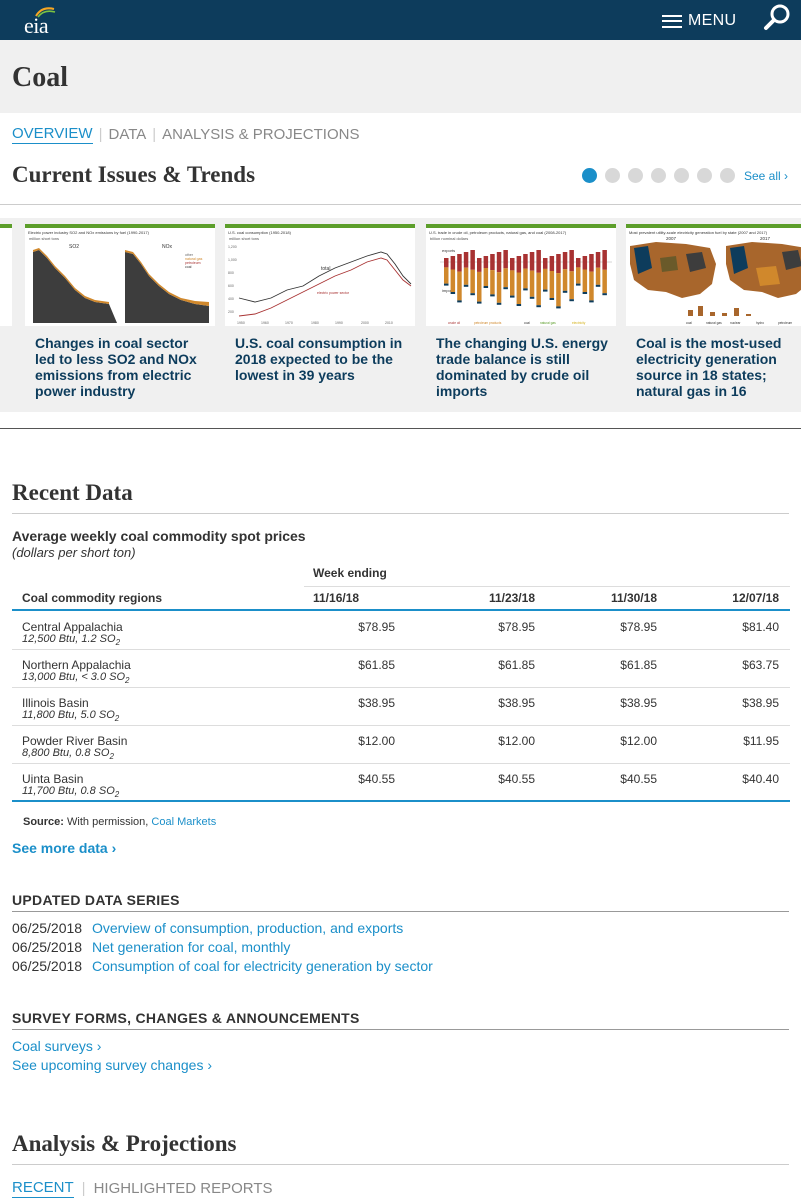 The image size is (801, 1200). I want to click on svg-text: 1980, so click(315, 323).